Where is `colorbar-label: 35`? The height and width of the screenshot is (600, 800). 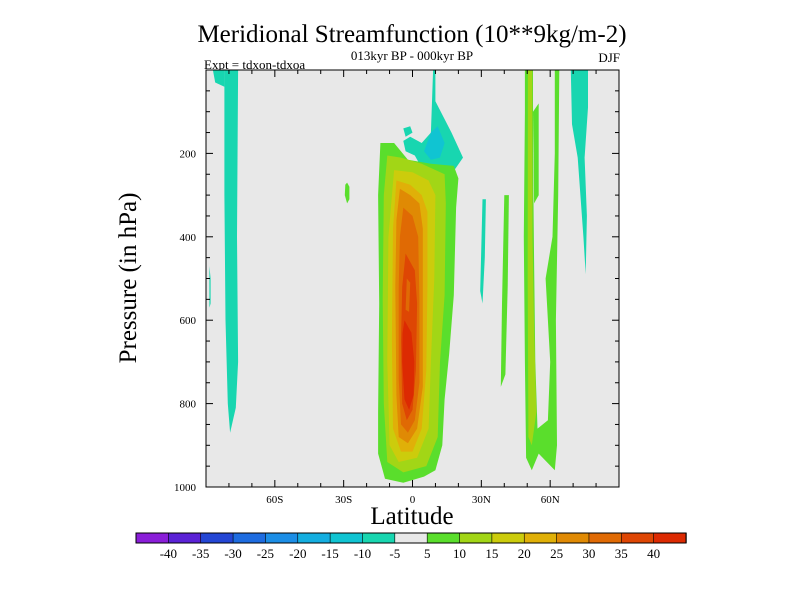 colorbar-label: 35 is located at coordinates (621, 553).